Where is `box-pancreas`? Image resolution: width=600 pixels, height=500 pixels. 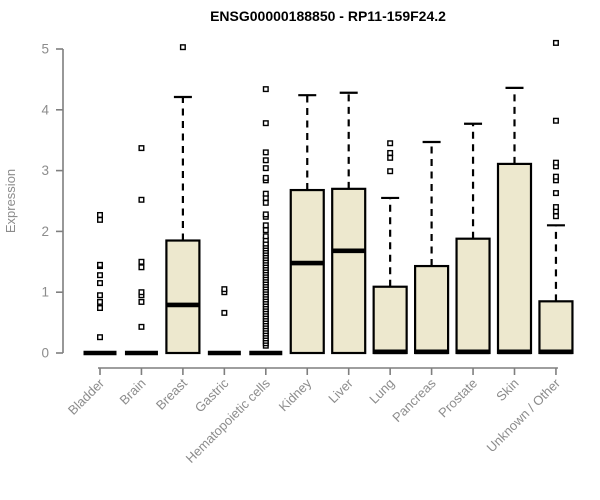
box-pancreas is located at coordinates (432, 309).